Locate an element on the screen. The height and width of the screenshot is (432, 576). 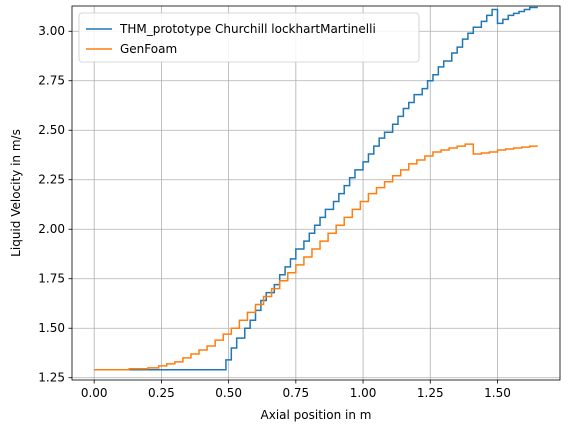
legend-label-genfoam: GenFoam is located at coordinates (148, 49).